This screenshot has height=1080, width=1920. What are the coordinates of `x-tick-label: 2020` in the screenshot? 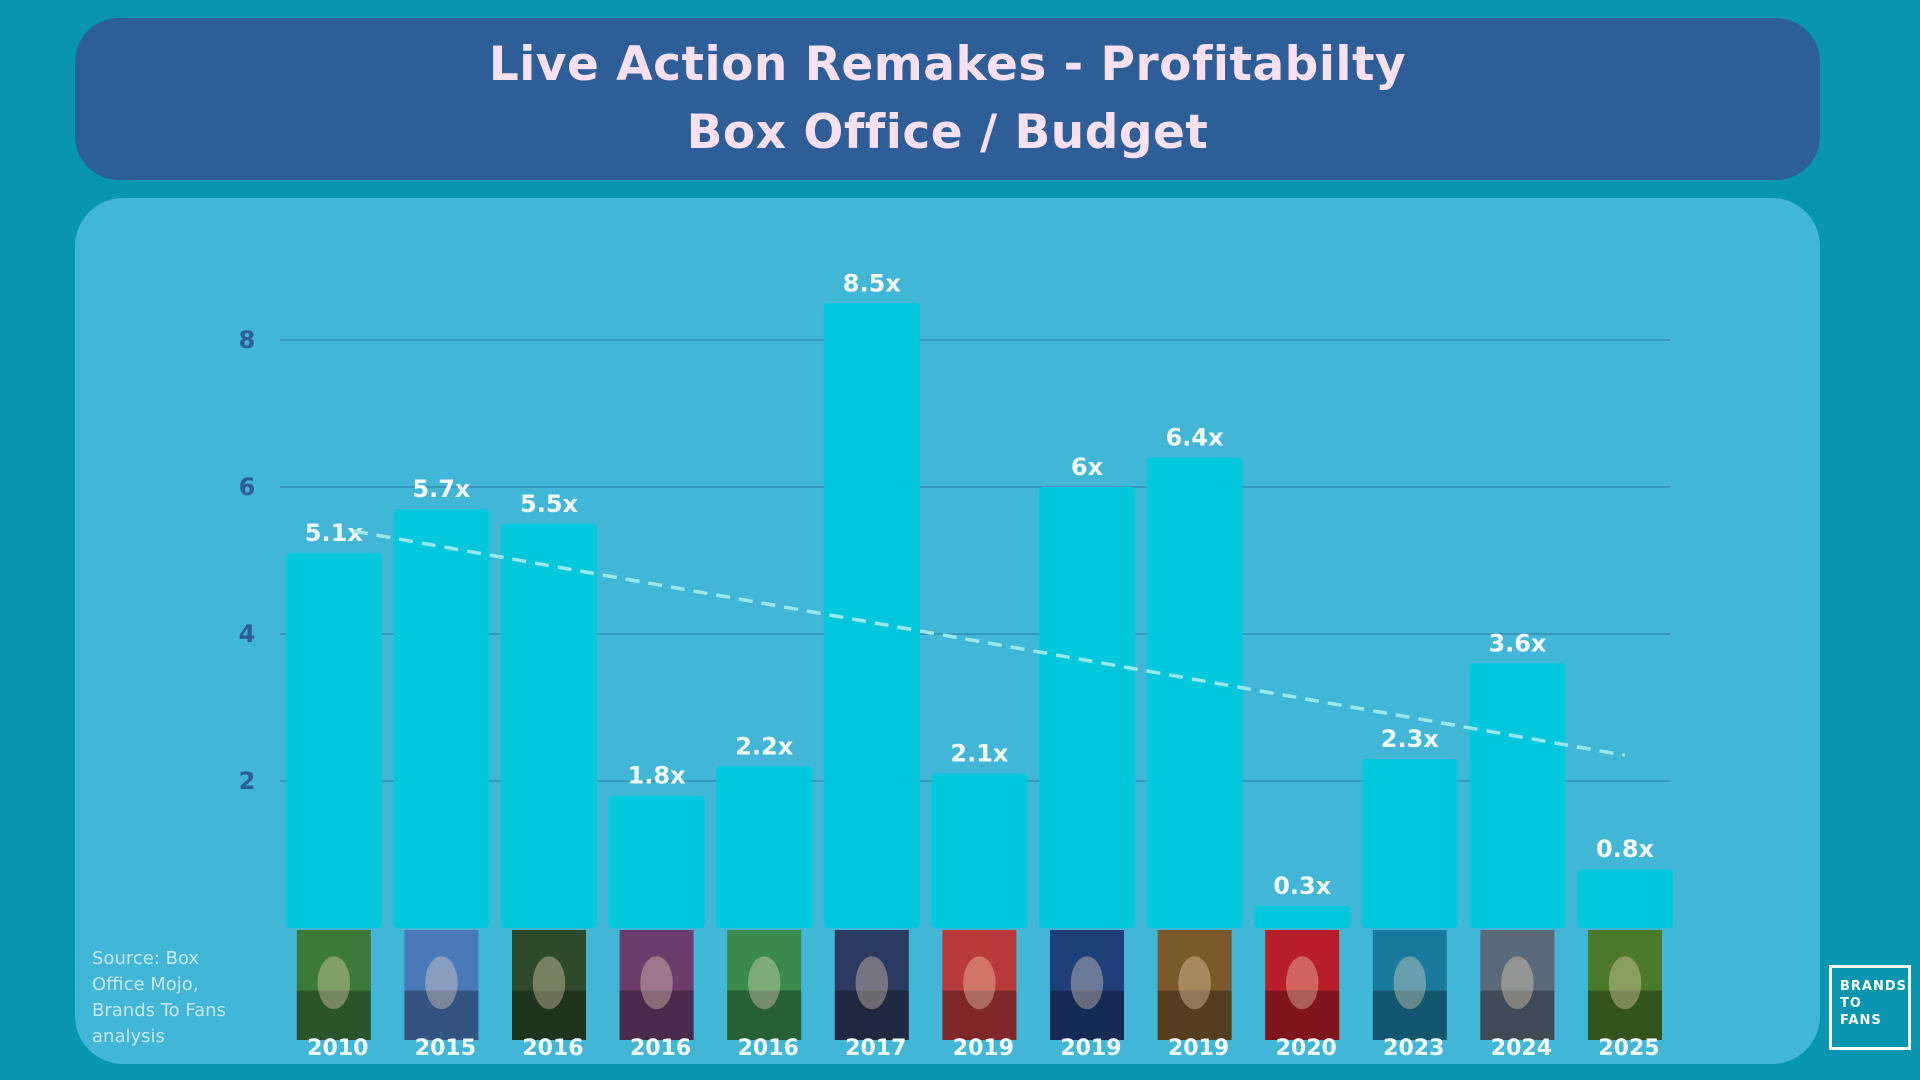 It's located at (1306, 1048).